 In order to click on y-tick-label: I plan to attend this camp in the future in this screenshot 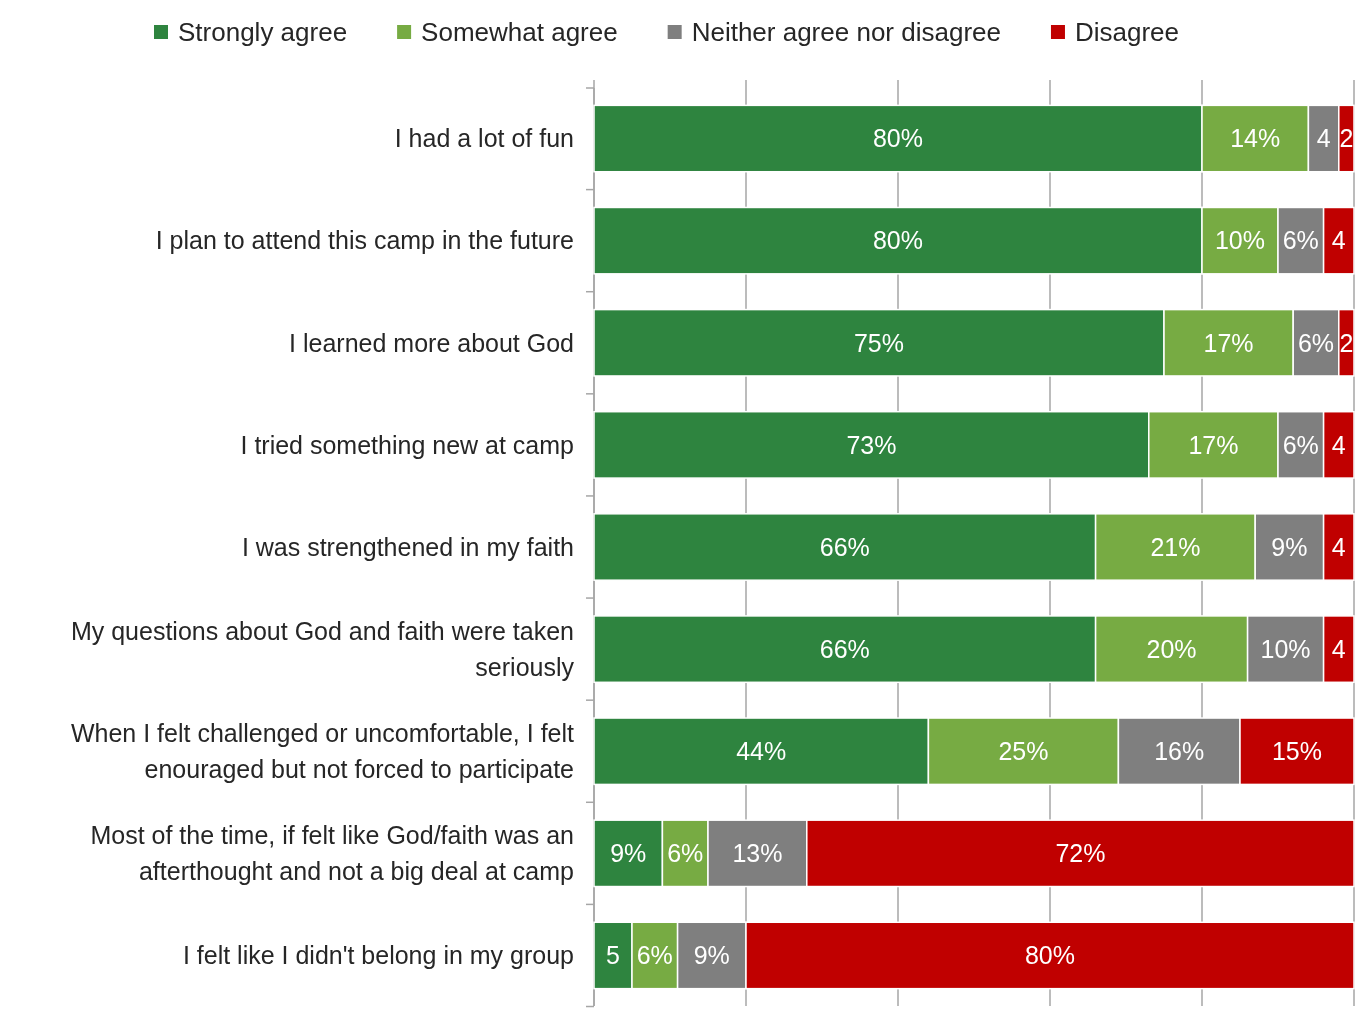, I will do `click(364, 240)`.